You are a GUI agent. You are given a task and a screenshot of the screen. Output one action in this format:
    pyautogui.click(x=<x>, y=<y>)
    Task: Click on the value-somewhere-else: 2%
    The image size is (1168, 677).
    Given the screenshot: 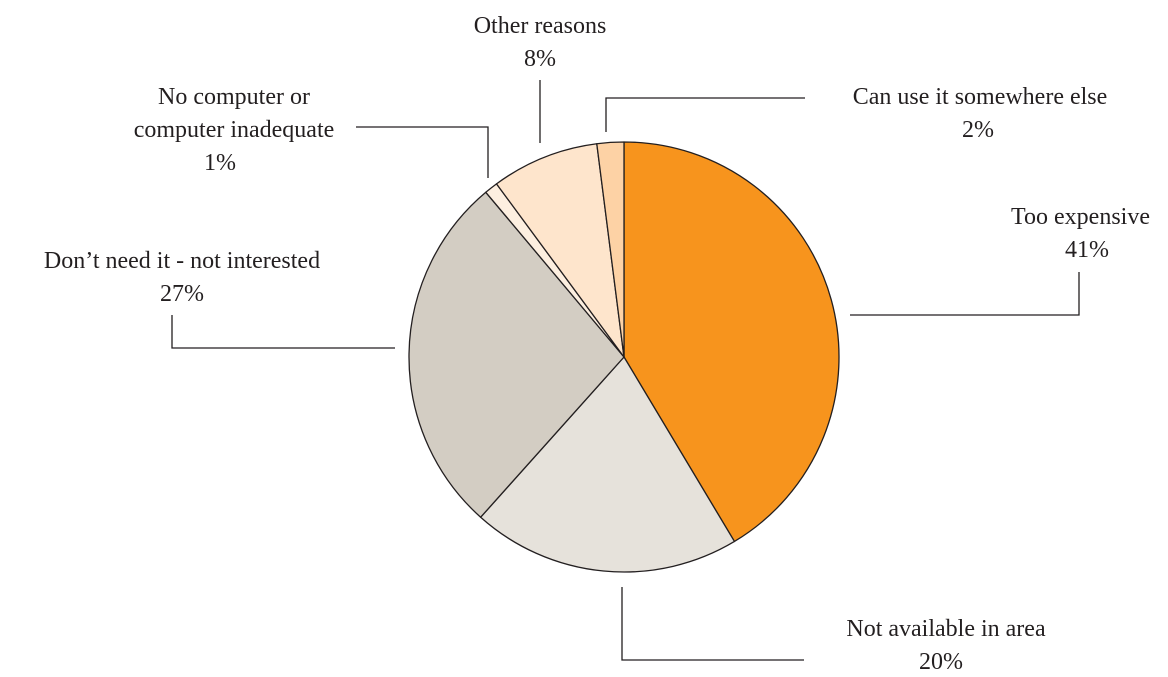 What is the action you would take?
    pyautogui.click(x=978, y=130)
    